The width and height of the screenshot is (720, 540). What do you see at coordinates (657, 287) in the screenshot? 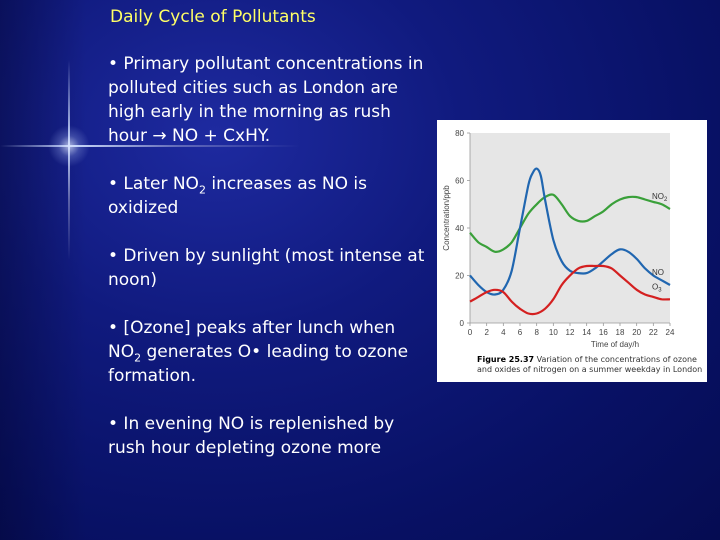
I see `series-label-o3: O3` at bounding box center [657, 287].